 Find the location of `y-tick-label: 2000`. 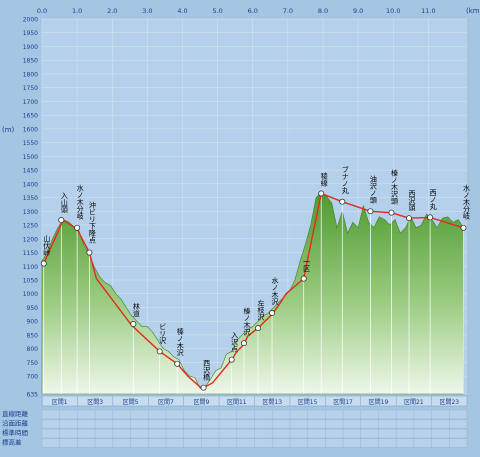

y-tick-label: 2000 is located at coordinates (30, 20).